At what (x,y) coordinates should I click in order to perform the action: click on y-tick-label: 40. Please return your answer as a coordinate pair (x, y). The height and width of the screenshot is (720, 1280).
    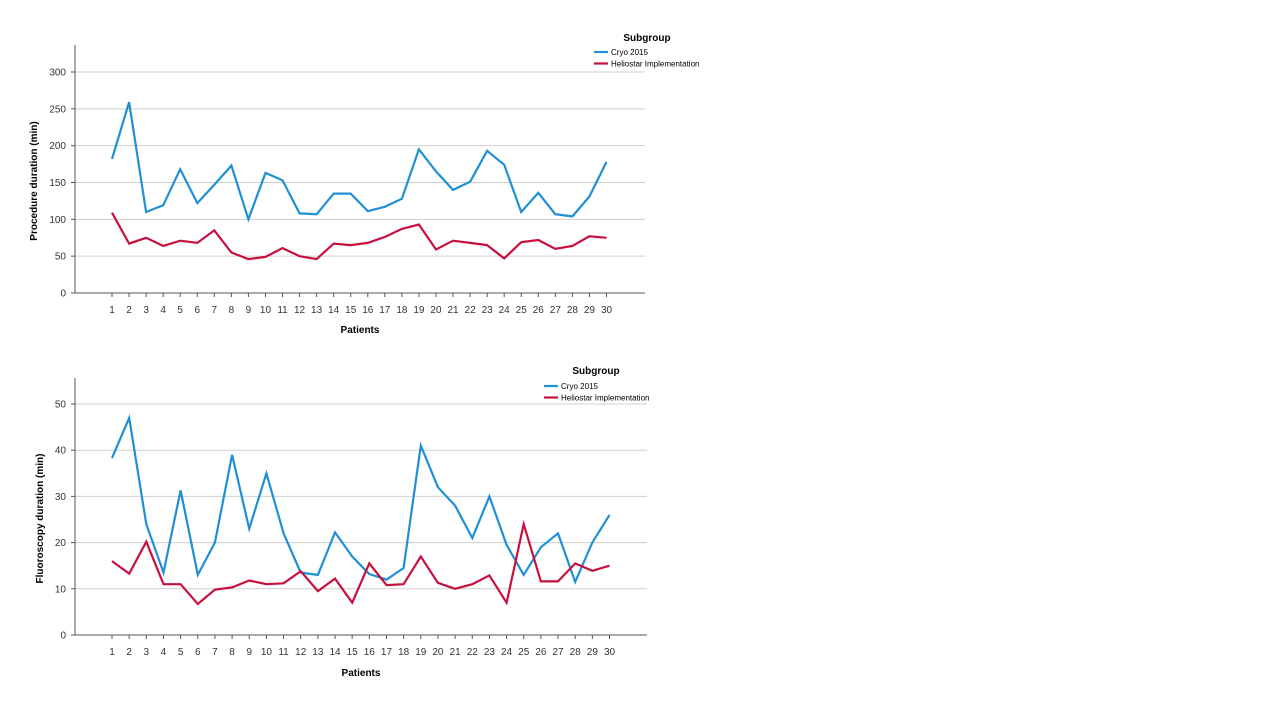
    Looking at the image, I should click on (61, 451).